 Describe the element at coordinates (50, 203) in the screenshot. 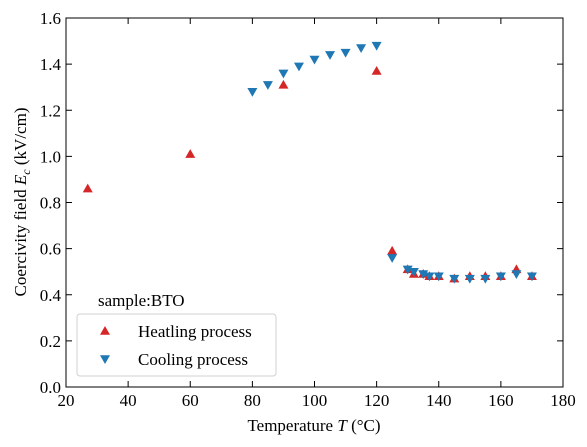

I see `y-tick-label: 0.8` at that location.